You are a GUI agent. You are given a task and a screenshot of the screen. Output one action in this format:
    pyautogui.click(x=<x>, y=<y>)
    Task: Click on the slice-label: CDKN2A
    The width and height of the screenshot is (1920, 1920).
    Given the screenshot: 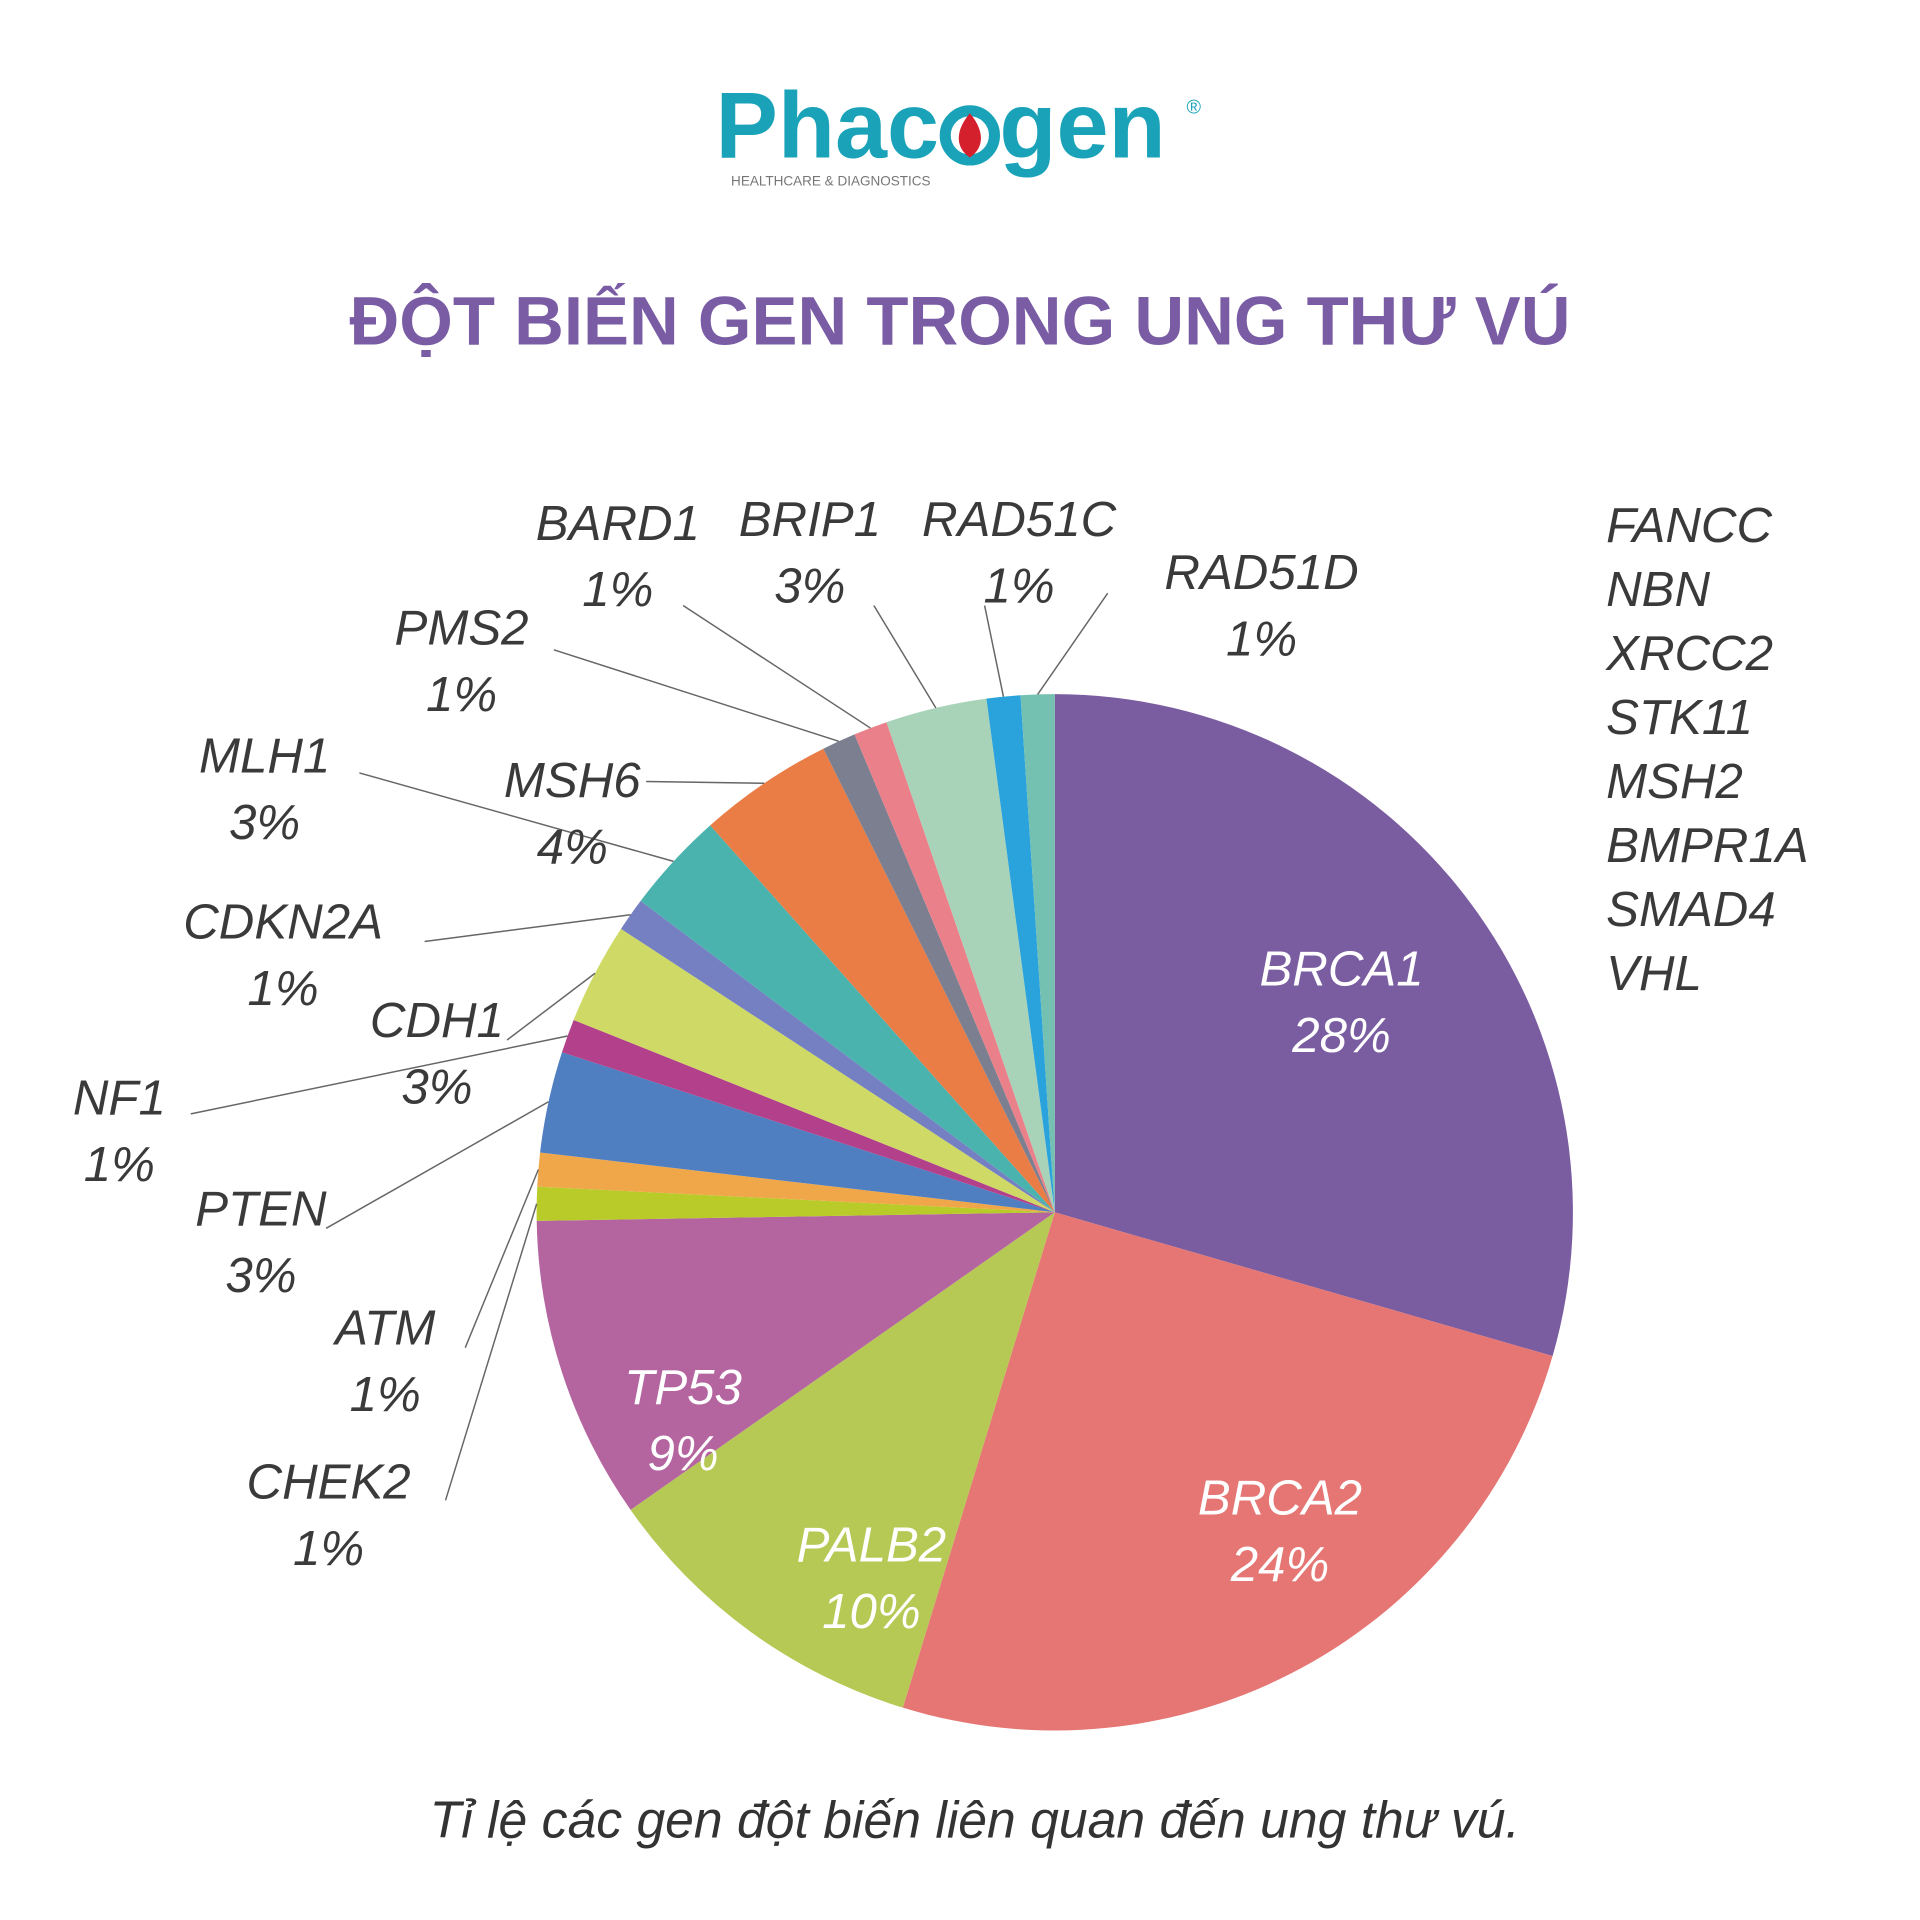 What is the action you would take?
    pyautogui.click(x=283, y=922)
    